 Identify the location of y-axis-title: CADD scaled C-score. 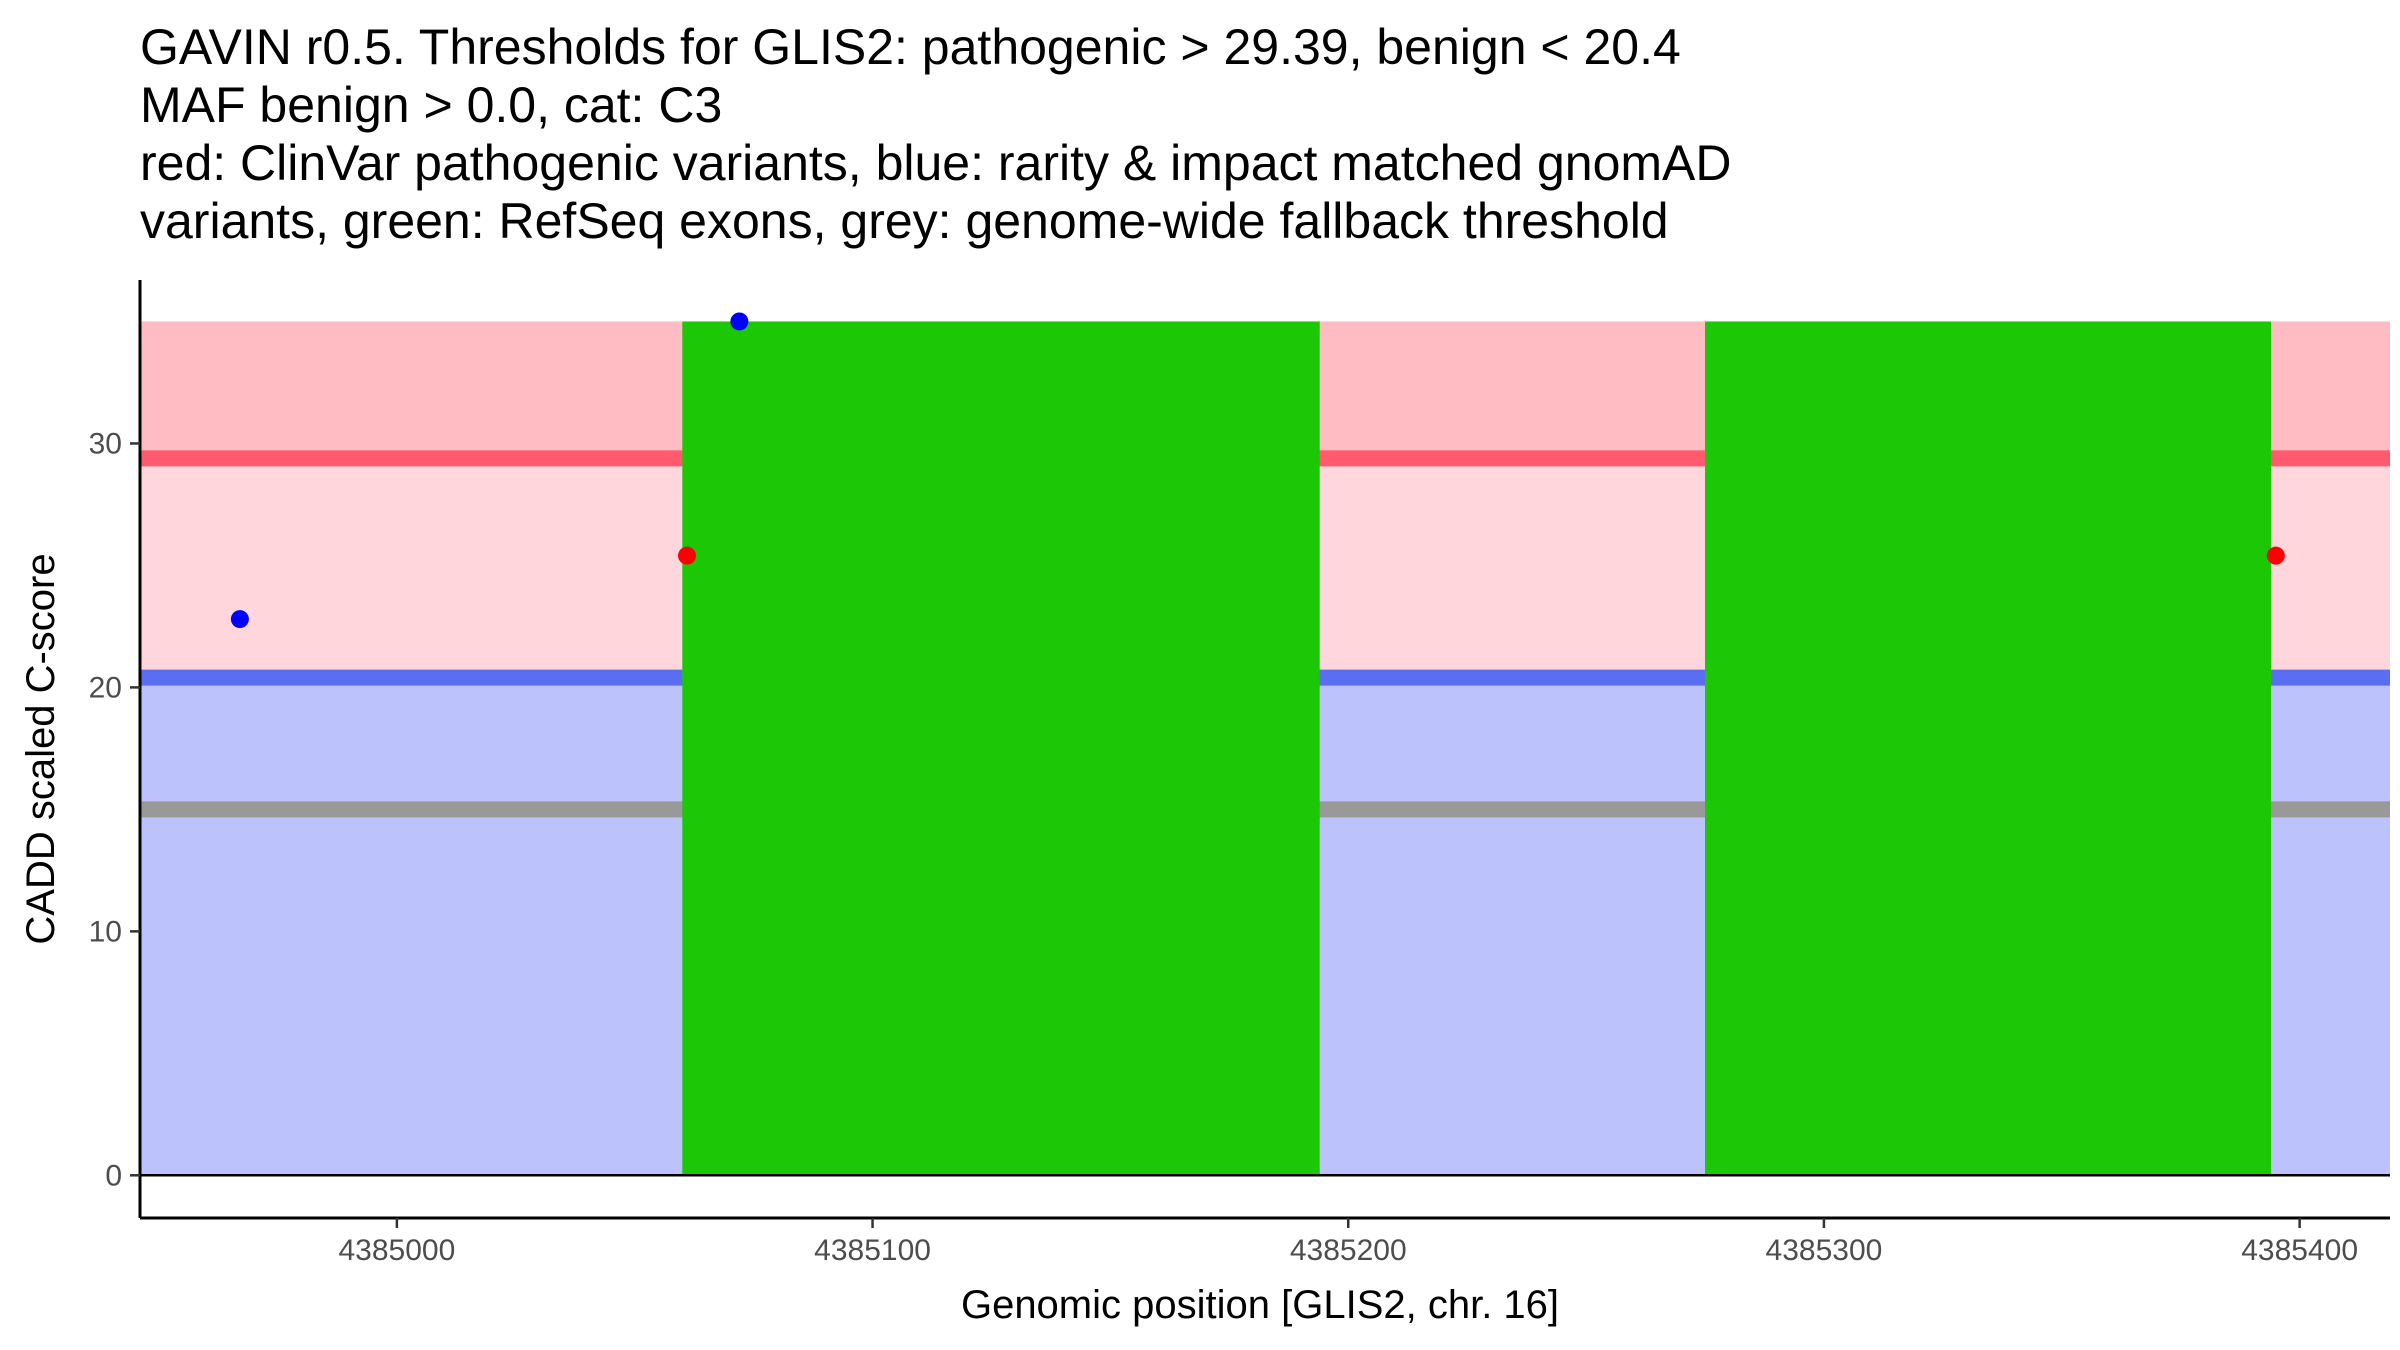
(41, 748).